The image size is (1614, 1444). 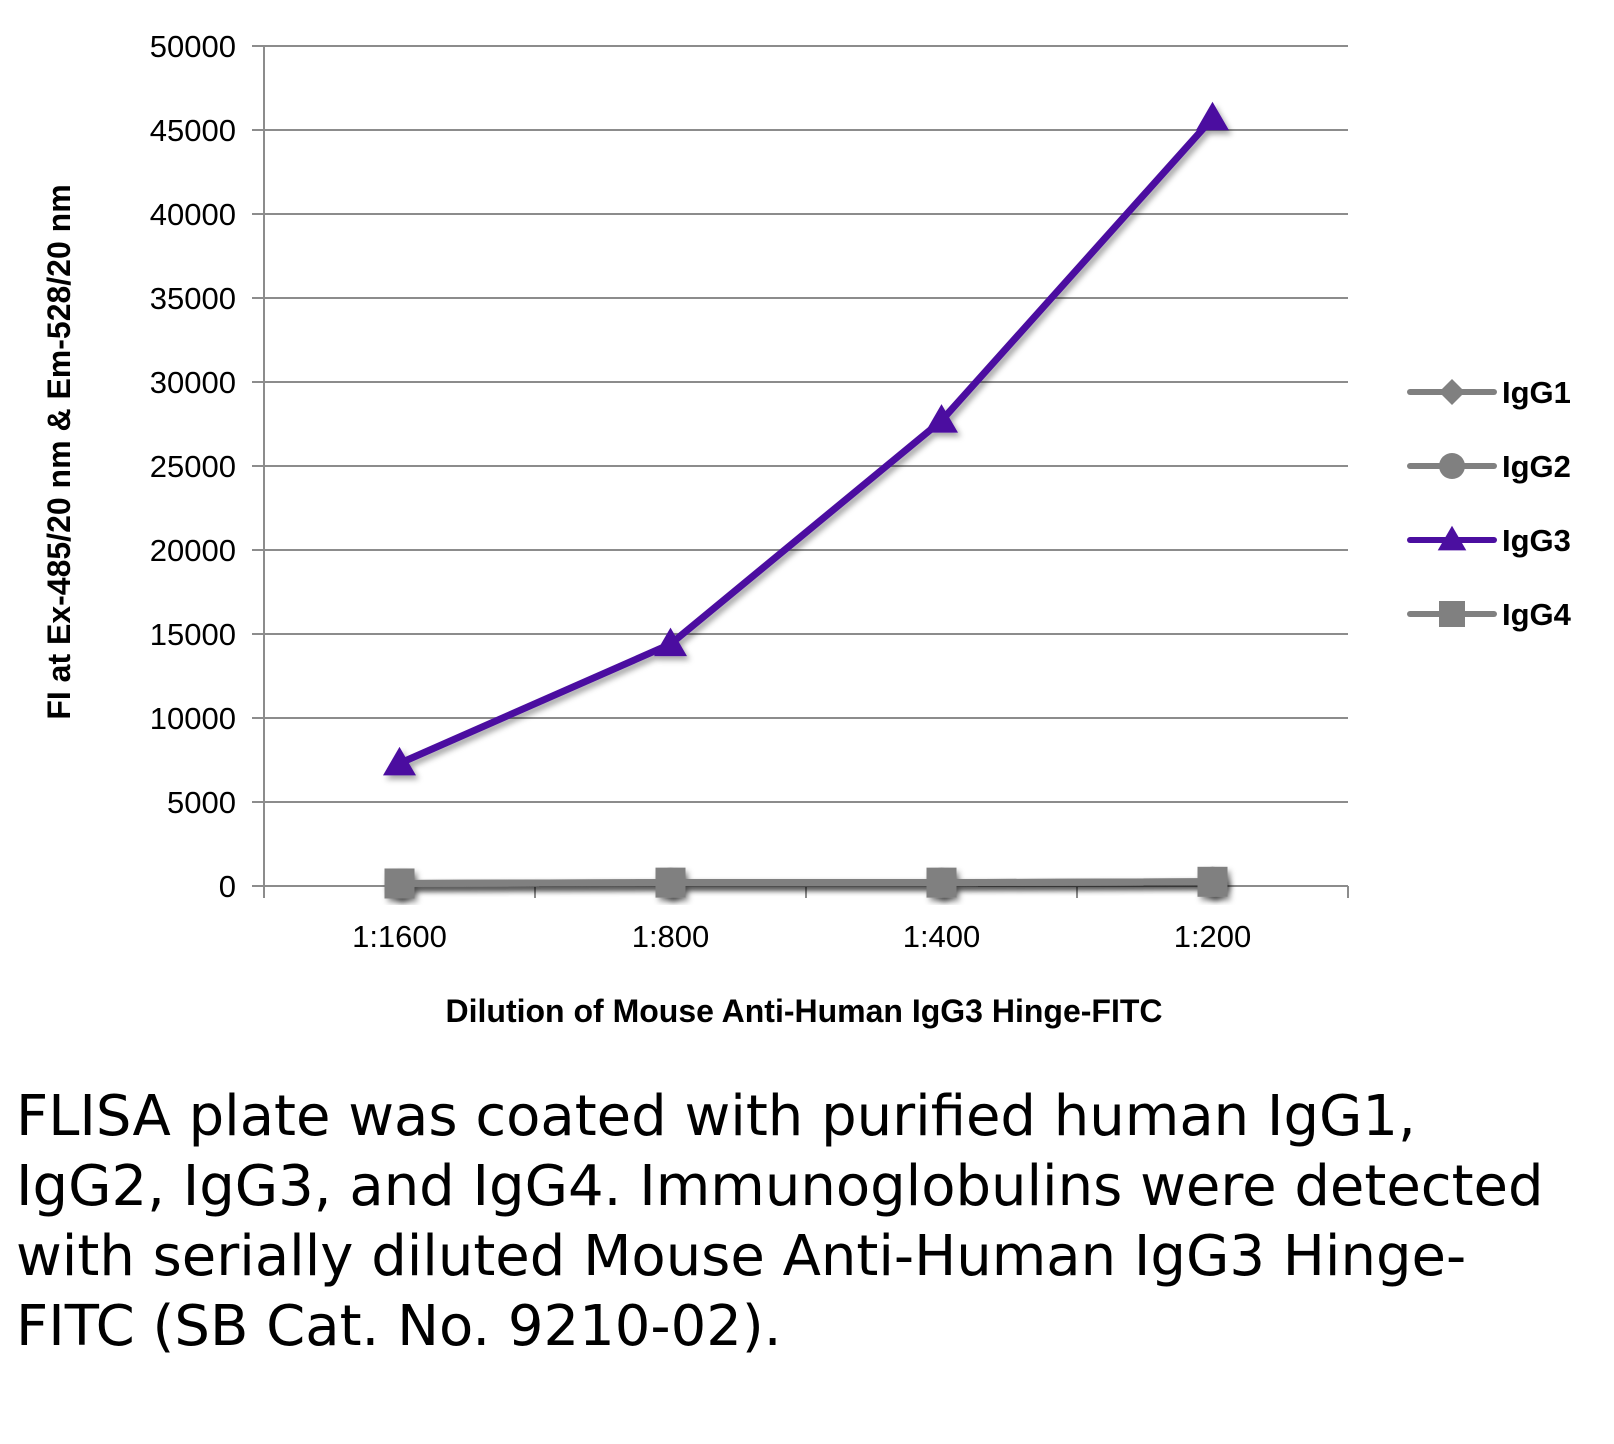 What do you see at coordinates (201, 802) in the screenshot?
I see `y-tick-label: 5000` at bounding box center [201, 802].